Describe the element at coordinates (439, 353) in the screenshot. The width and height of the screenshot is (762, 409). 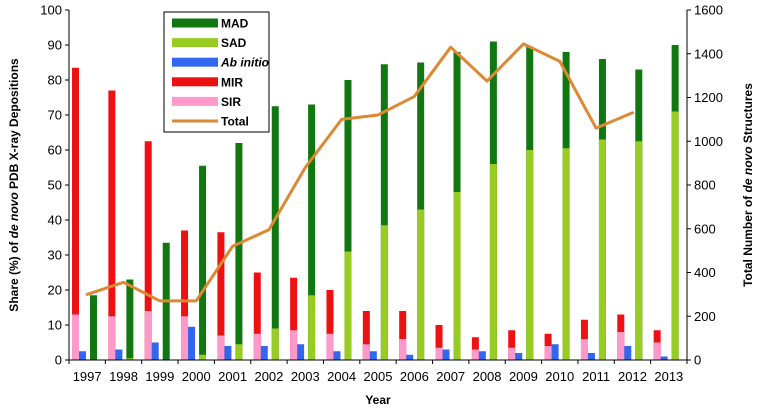
I see `bar-sir-2007` at that location.